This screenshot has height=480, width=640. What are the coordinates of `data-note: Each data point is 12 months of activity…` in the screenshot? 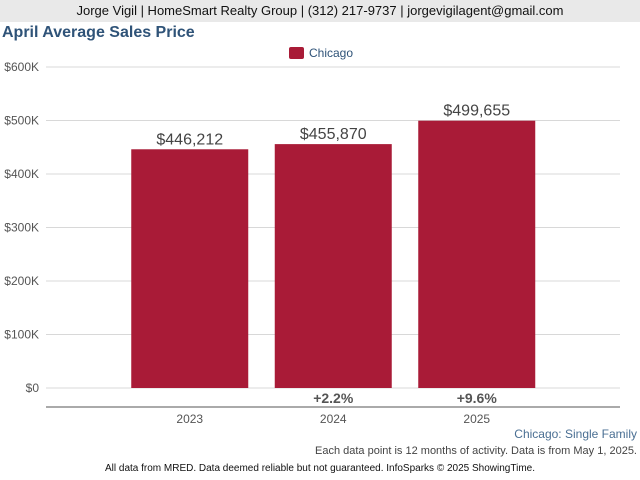 It's located at (475, 451).